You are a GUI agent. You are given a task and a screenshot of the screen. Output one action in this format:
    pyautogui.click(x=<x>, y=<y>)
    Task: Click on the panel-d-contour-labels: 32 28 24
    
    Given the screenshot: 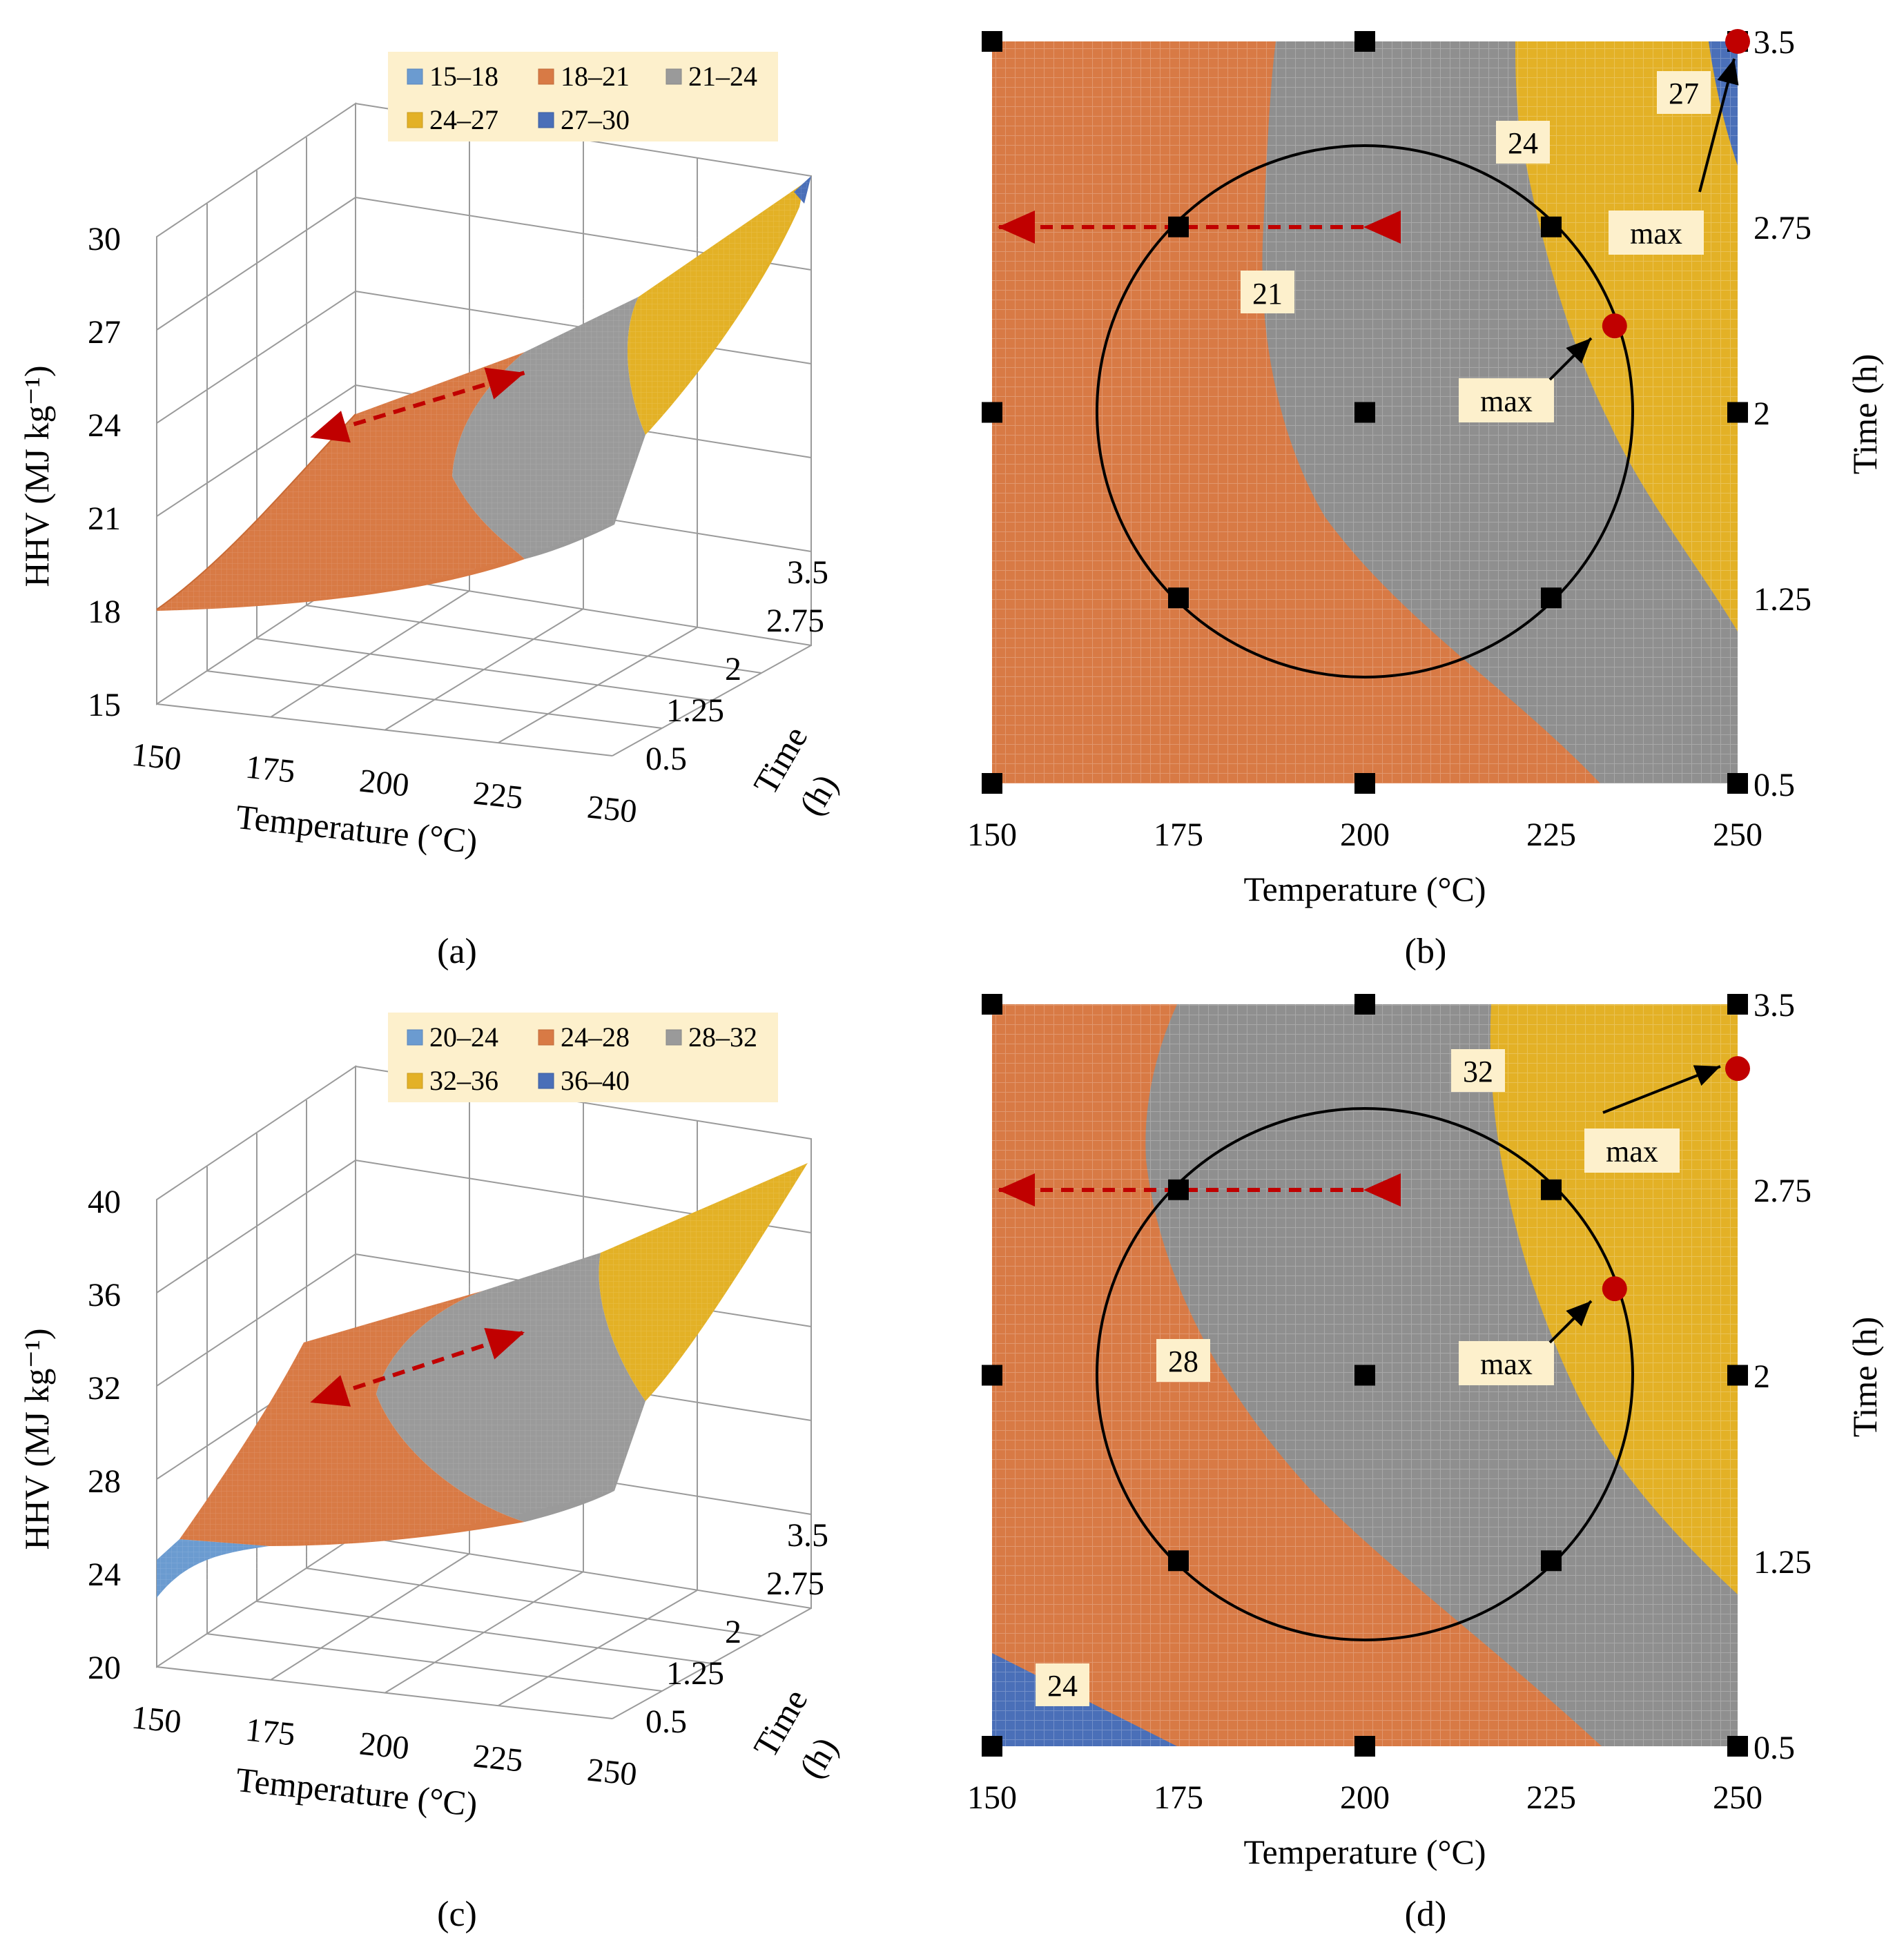 What is the action you would take?
    pyautogui.click(x=1270, y=1377)
    